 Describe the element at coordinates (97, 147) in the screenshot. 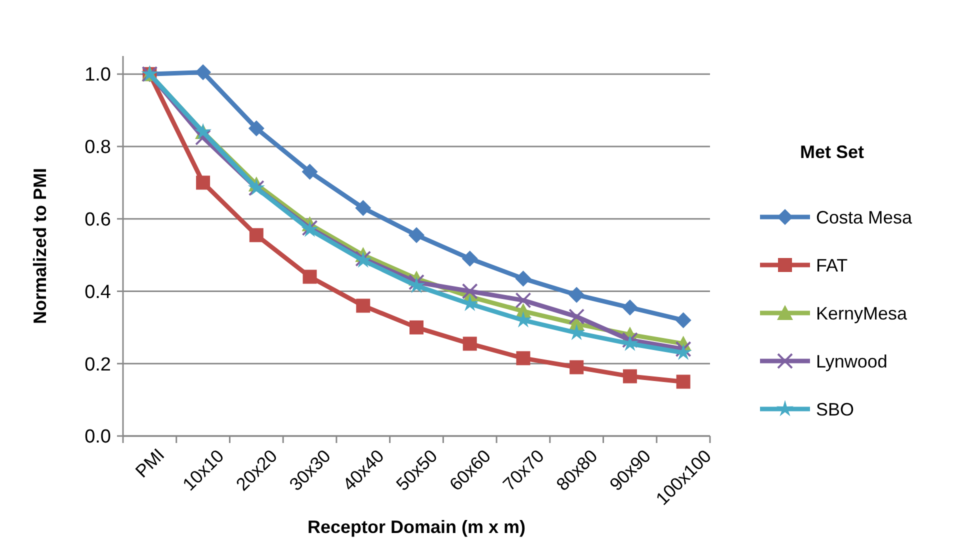

I see `y-tick-label: 0.8` at that location.